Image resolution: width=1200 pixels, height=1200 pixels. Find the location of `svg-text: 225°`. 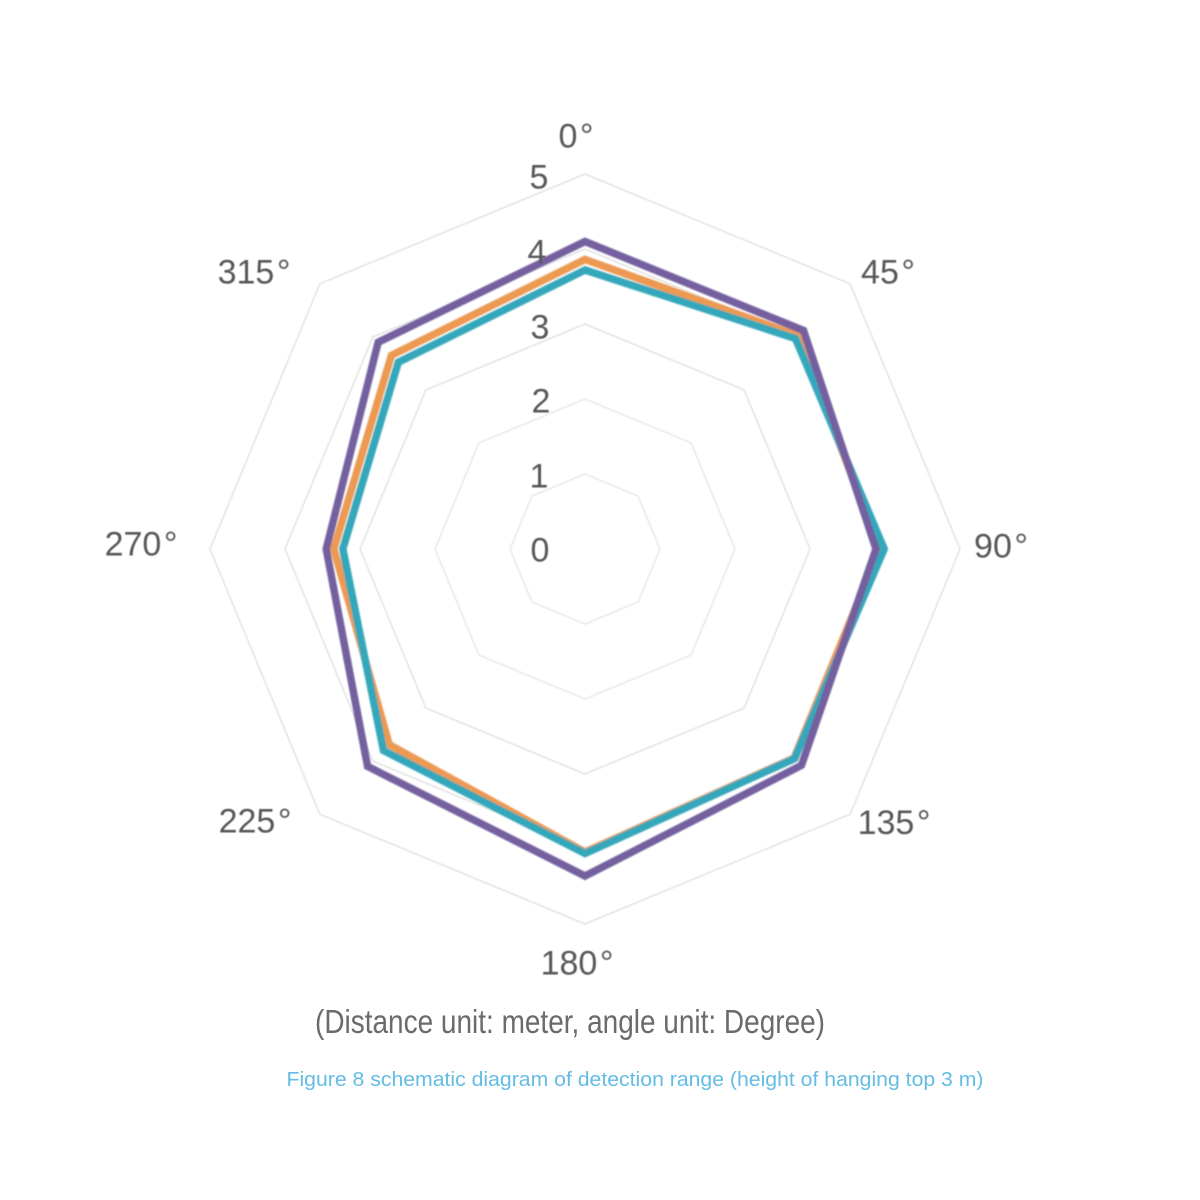

svg-text: 225° is located at coordinates (255, 822).